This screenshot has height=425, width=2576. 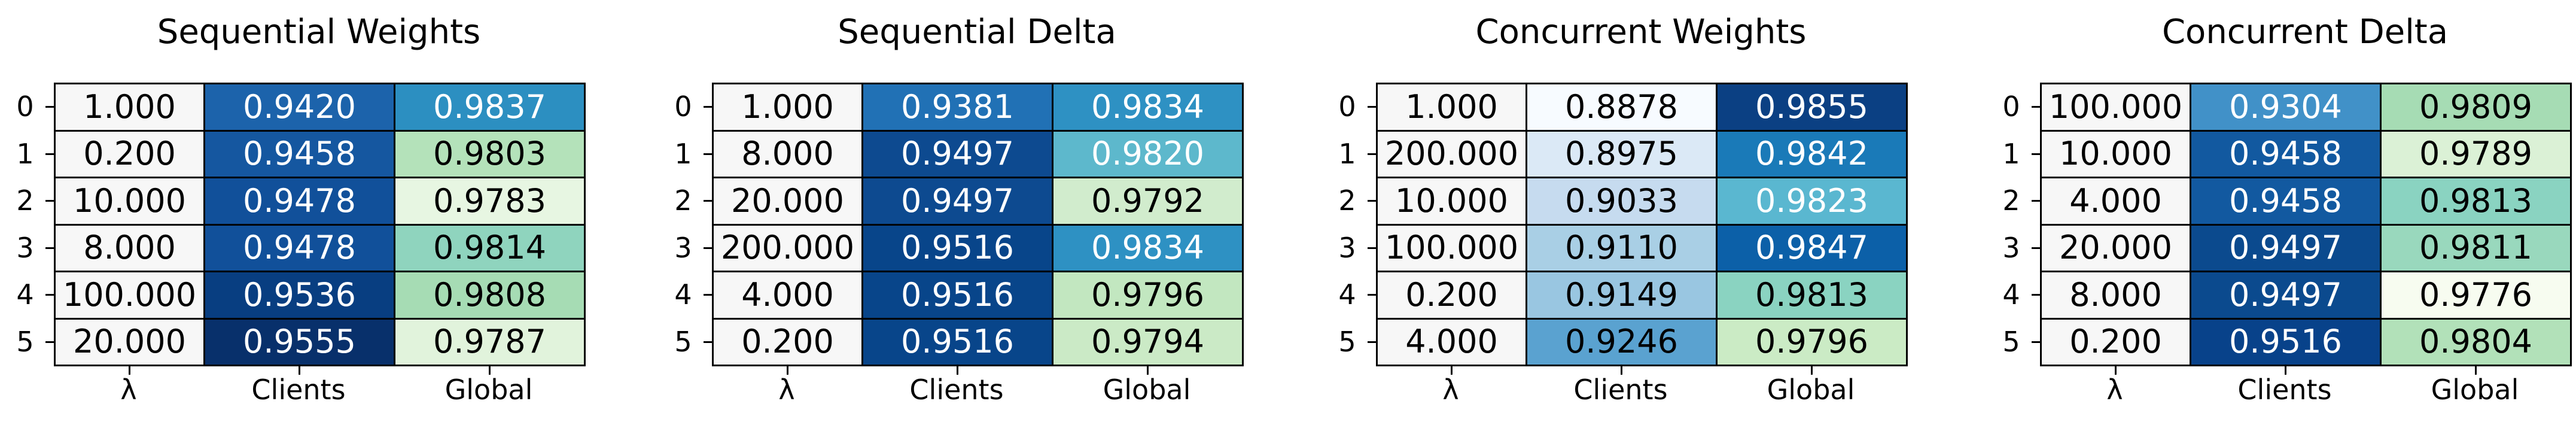 I want to click on table-cell: 0.9555, so click(x=299, y=341).